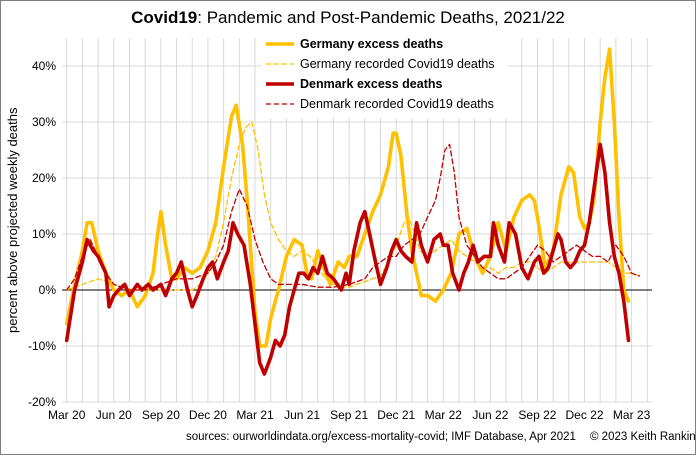  What do you see at coordinates (44, 122) in the screenshot?
I see `y-tick-label: 30%` at bounding box center [44, 122].